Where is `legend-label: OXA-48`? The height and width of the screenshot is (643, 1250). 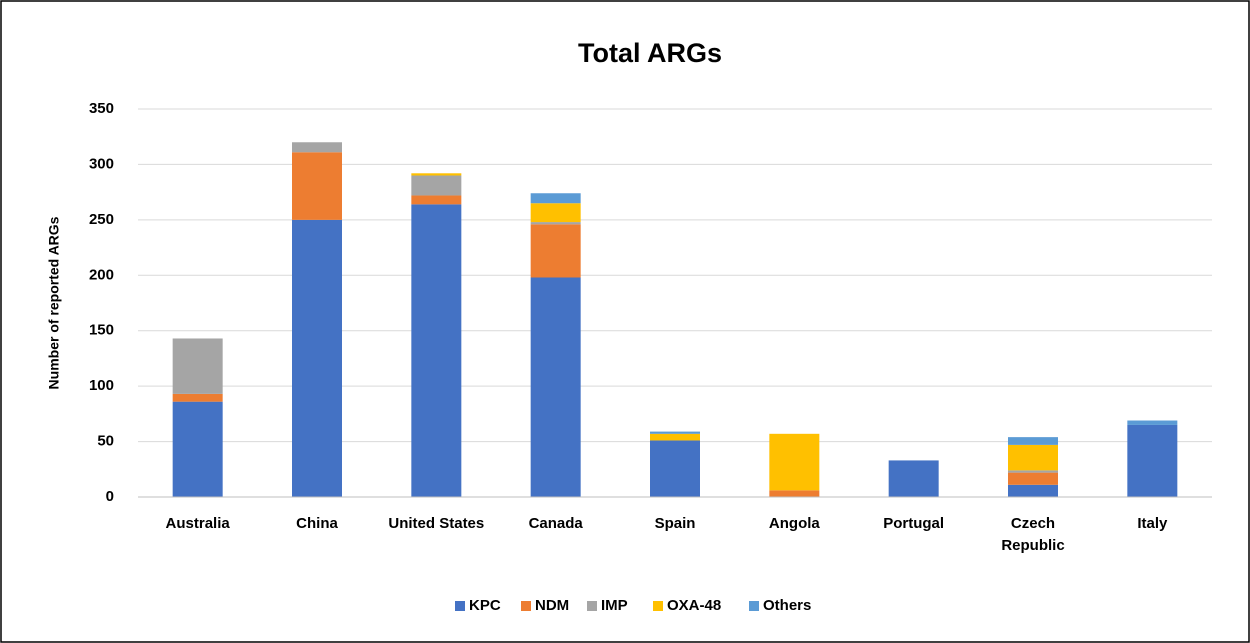
legend-label: OXA-48 is located at coordinates (694, 605).